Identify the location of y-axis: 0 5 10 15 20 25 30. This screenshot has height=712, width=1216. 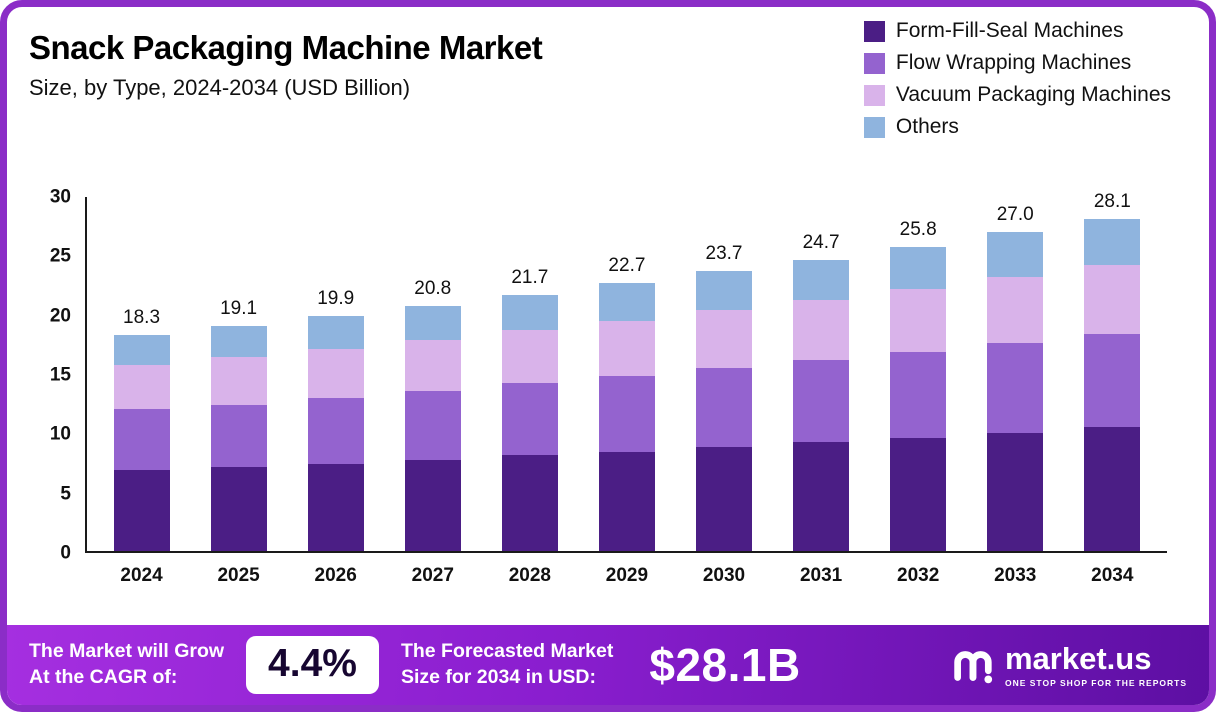
(59, 375).